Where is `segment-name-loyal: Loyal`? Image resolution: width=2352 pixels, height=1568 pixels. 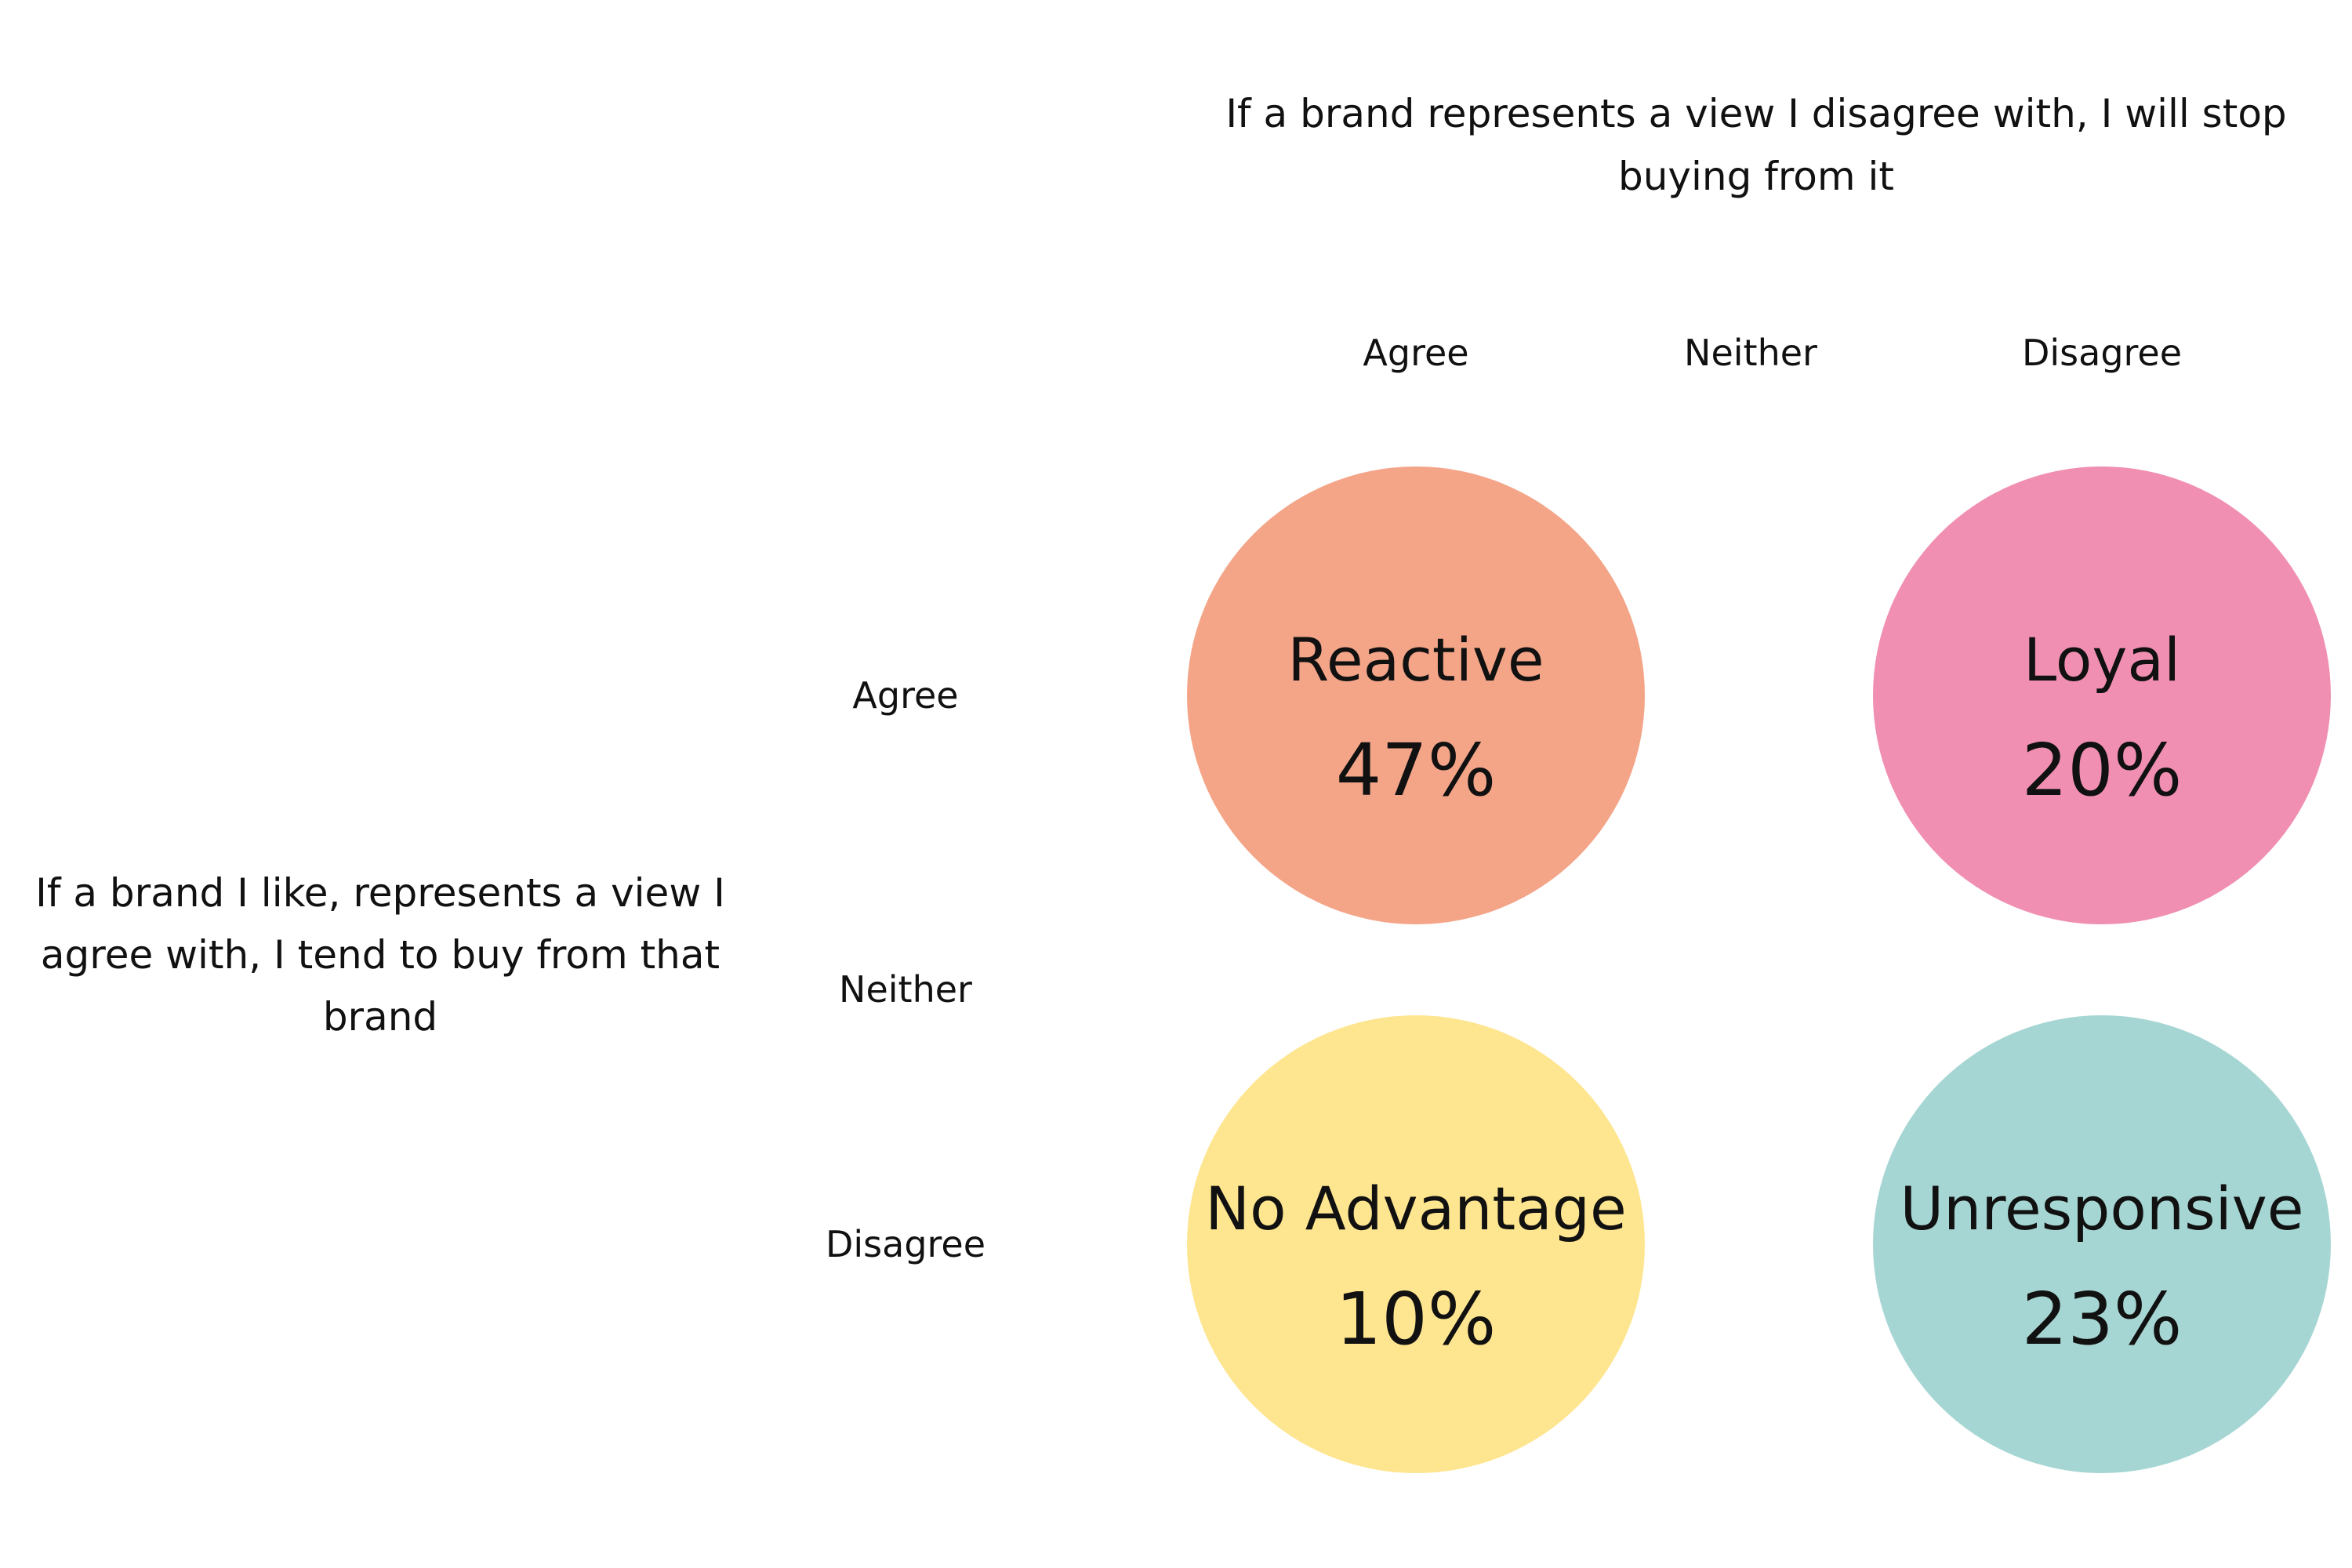
segment-name-loyal: Loyal is located at coordinates (2102, 660).